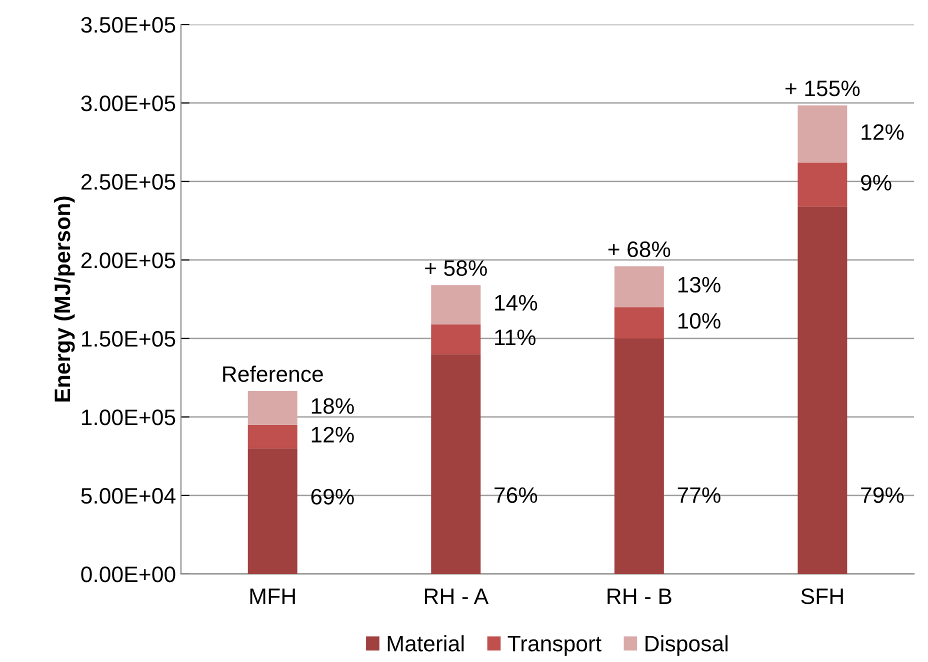 Image resolution: width=928 pixels, height=662 pixels. I want to click on y-tick-label: 1.50E+05, so click(129, 339).